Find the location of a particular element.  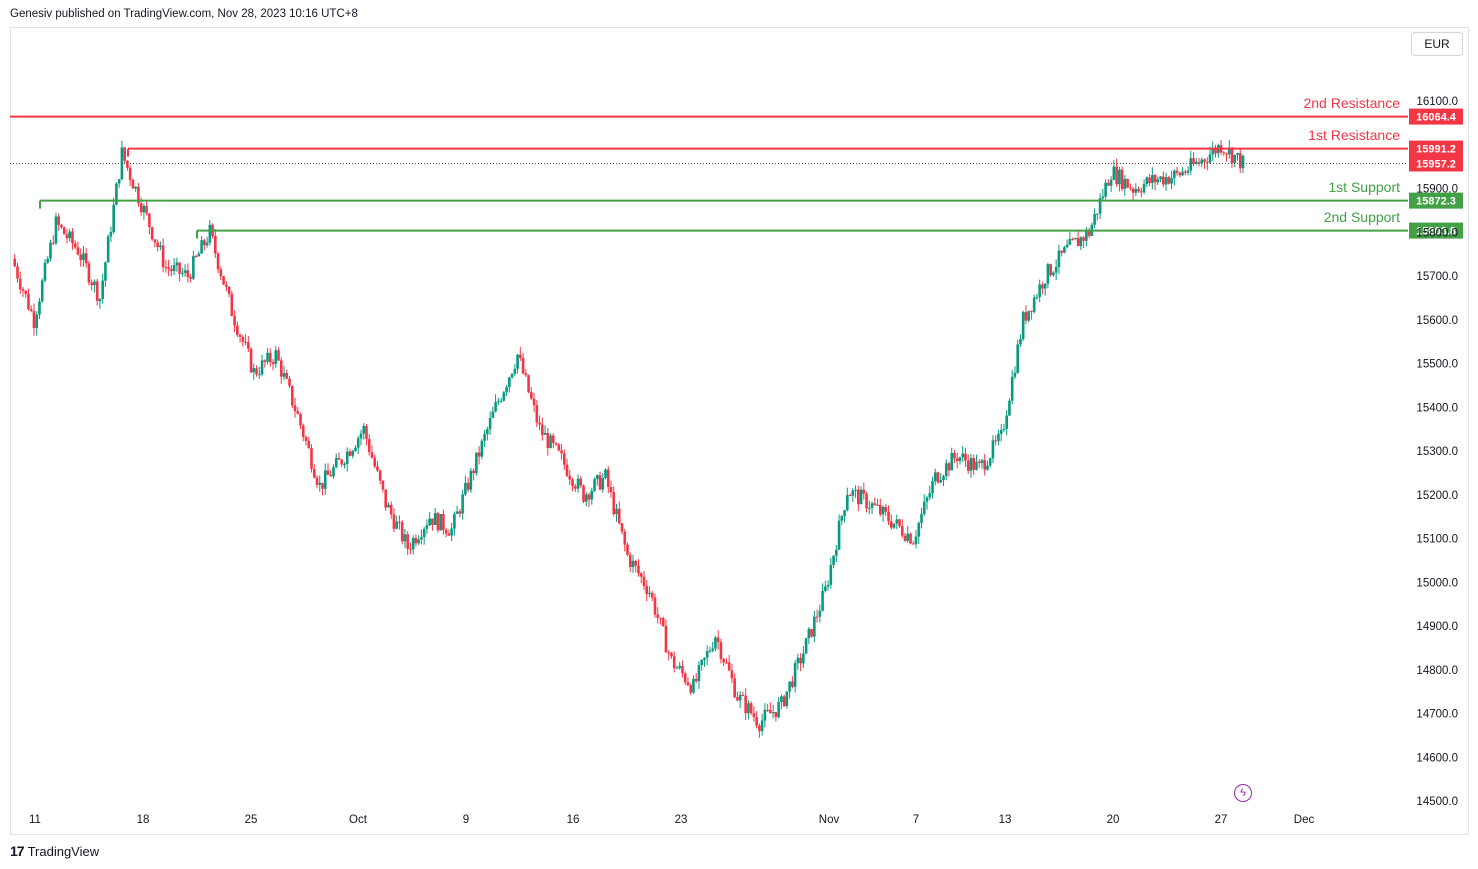

level-label: 2nd Support is located at coordinates (1362, 217).